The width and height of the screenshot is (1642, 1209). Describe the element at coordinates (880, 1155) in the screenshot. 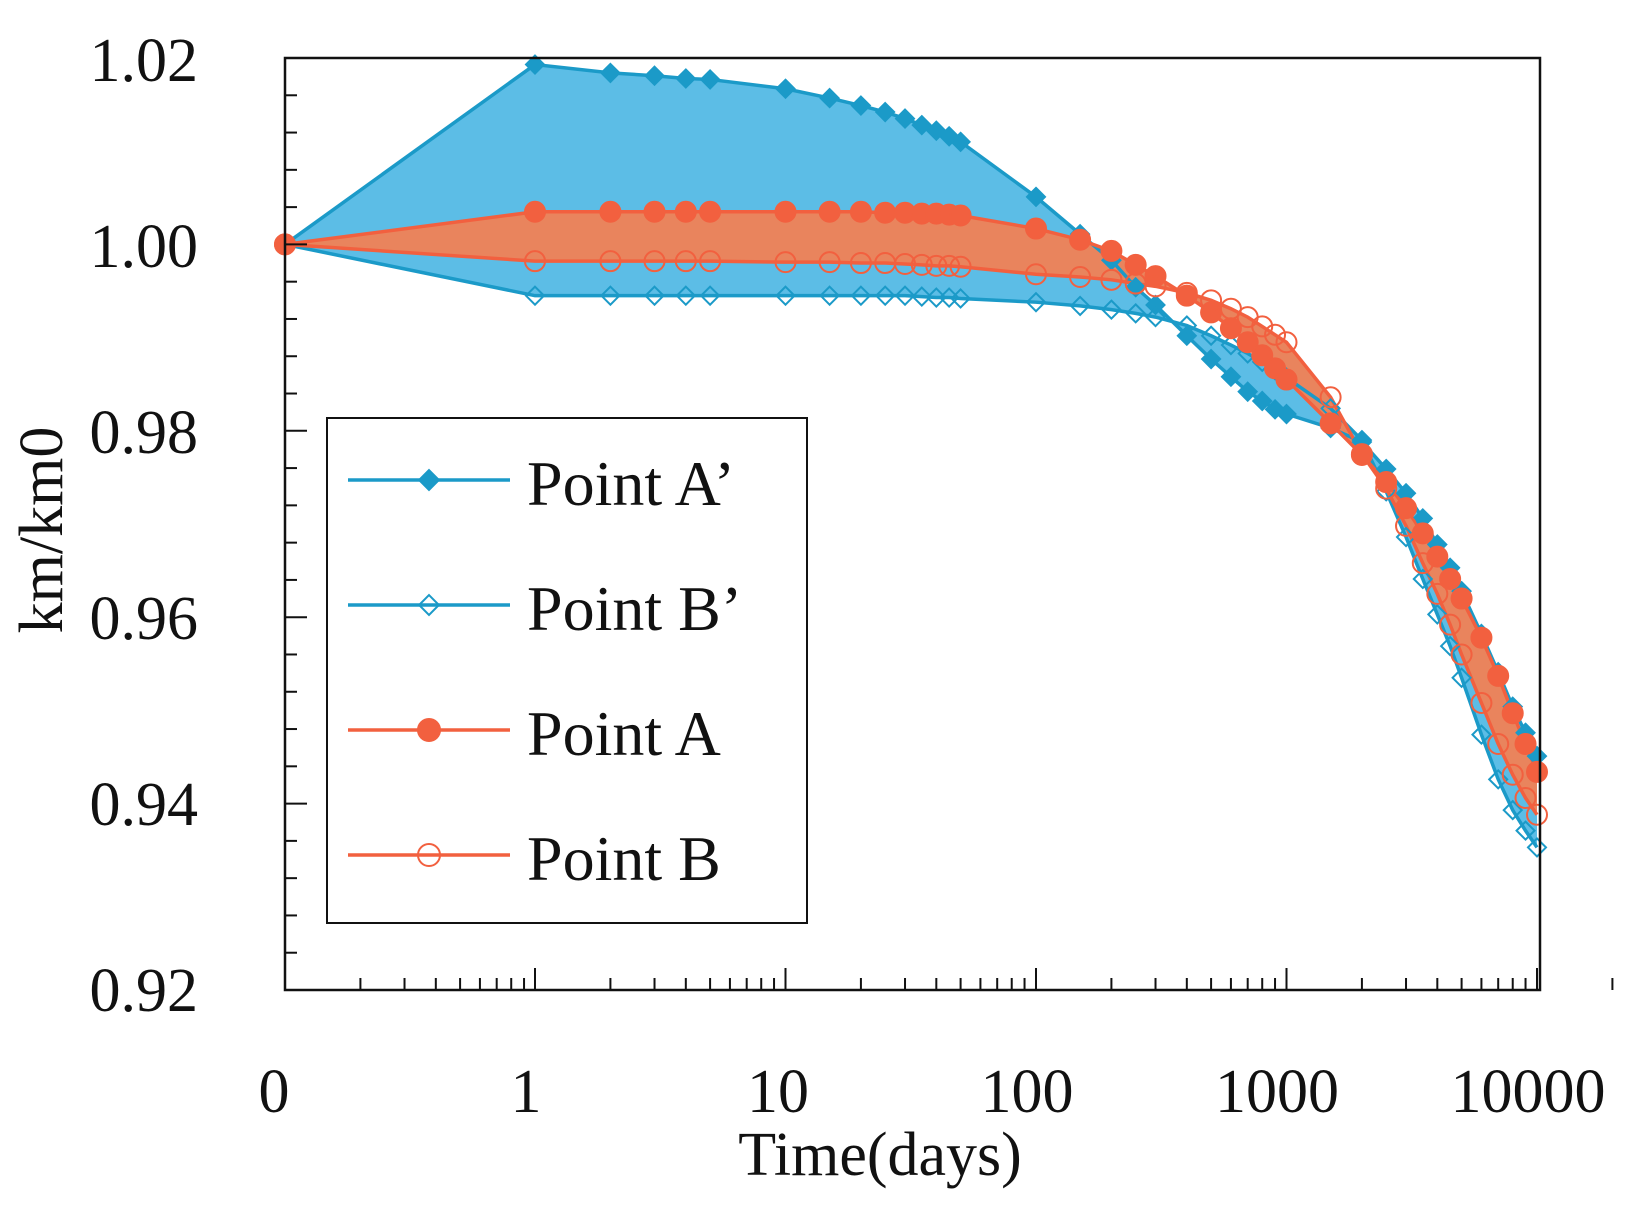

I see `x-axis-title: Time(days)` at that location.